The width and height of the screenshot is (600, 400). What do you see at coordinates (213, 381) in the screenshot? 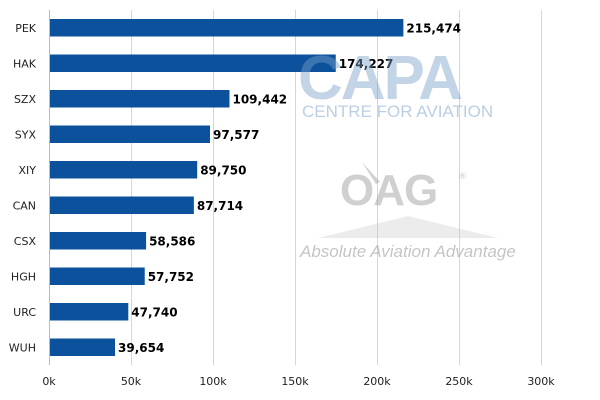
I see `x-tick-label: 100k` at bounding box center [213, 381].